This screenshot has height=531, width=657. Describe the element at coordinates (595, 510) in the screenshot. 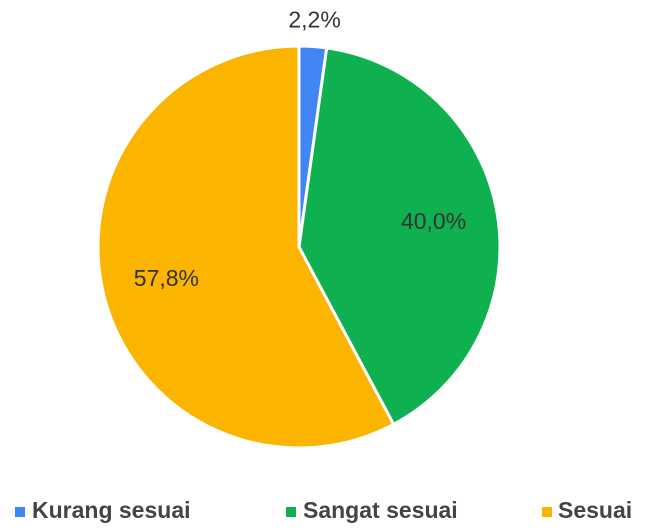

I see `legend-label: Sesuai` at that location.